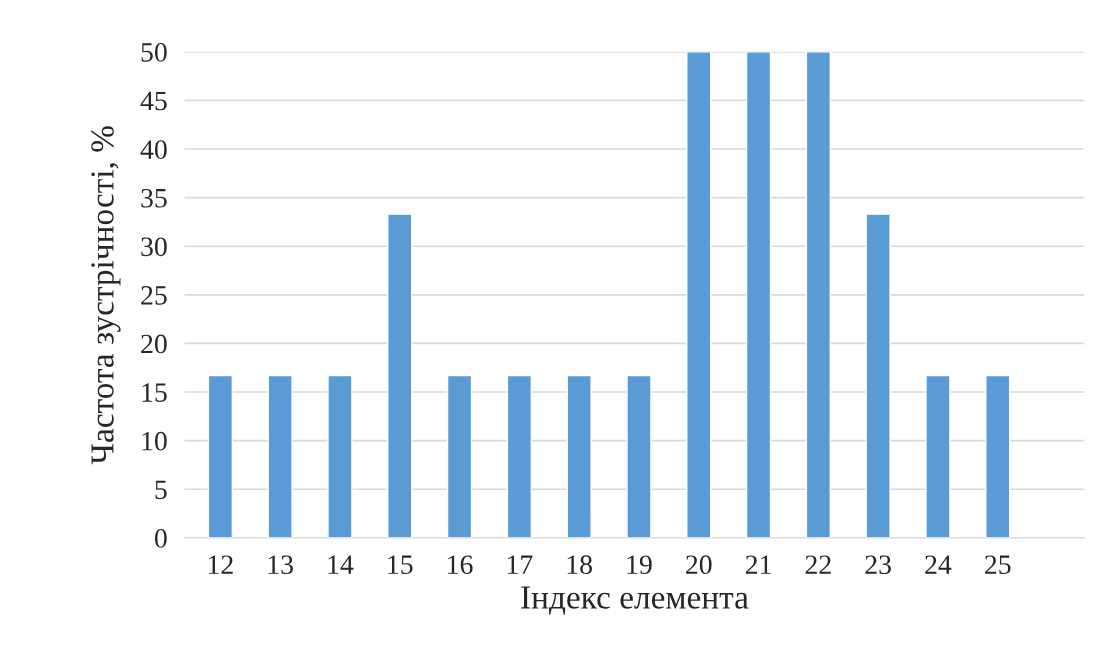 This screenshot has width=1118, height=648. I want to click on x-axis-title: Індекс елемента, so click(635, 600).